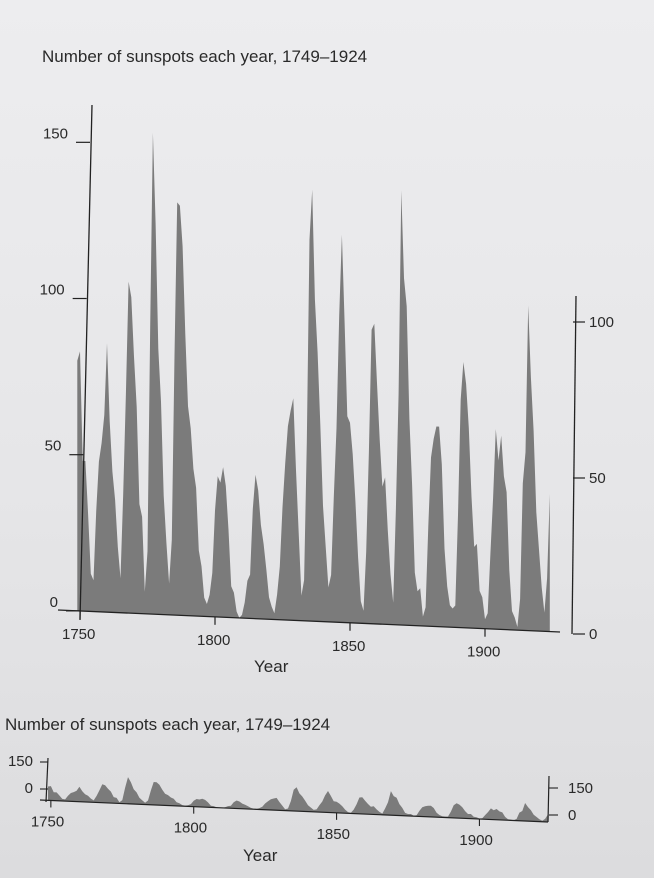  I want to click on compressed-x-axis, so click(294, 811).